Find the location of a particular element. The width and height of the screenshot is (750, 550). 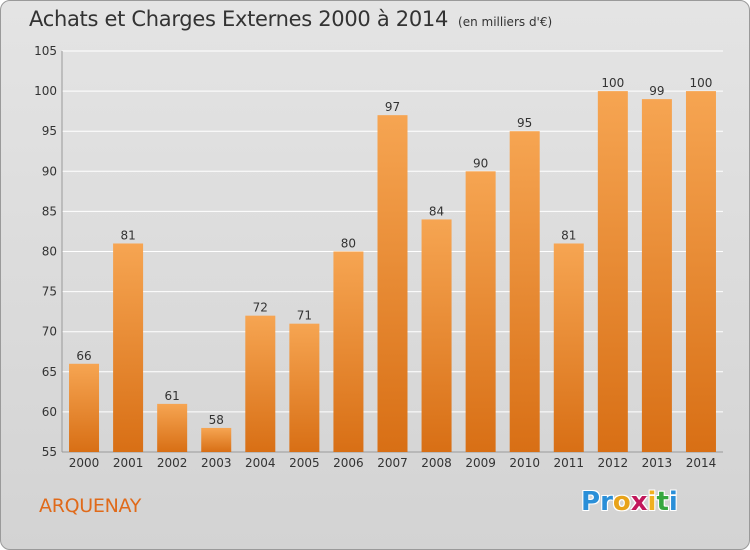

chart-title-text: Achats et Charges Externes 2000 à 2014 is located at coordinates (239, 19).